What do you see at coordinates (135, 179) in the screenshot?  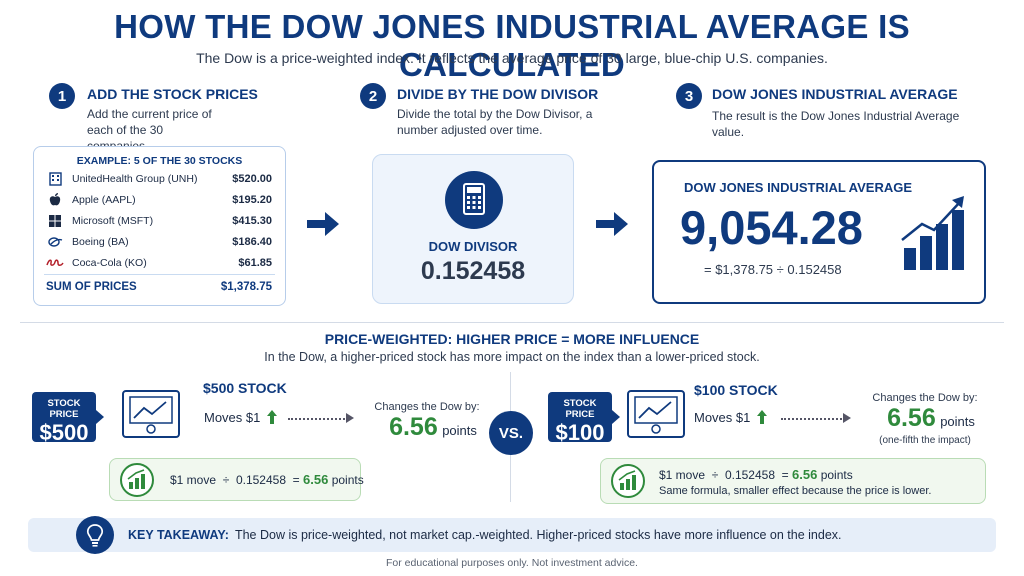 I see `stock-name: UnitedHealth Group (UNH)` at bounding box center [135, 179].